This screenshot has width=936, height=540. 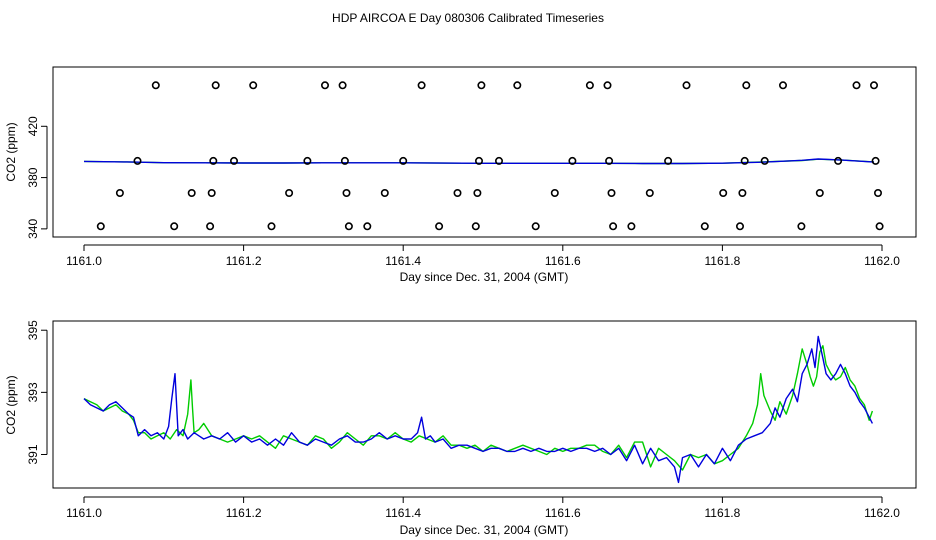 What do you see at coordinates (84, 261) in the screenshot?
I see `top-x-tick-label: 1161.0` at bounding box center [84, 261].